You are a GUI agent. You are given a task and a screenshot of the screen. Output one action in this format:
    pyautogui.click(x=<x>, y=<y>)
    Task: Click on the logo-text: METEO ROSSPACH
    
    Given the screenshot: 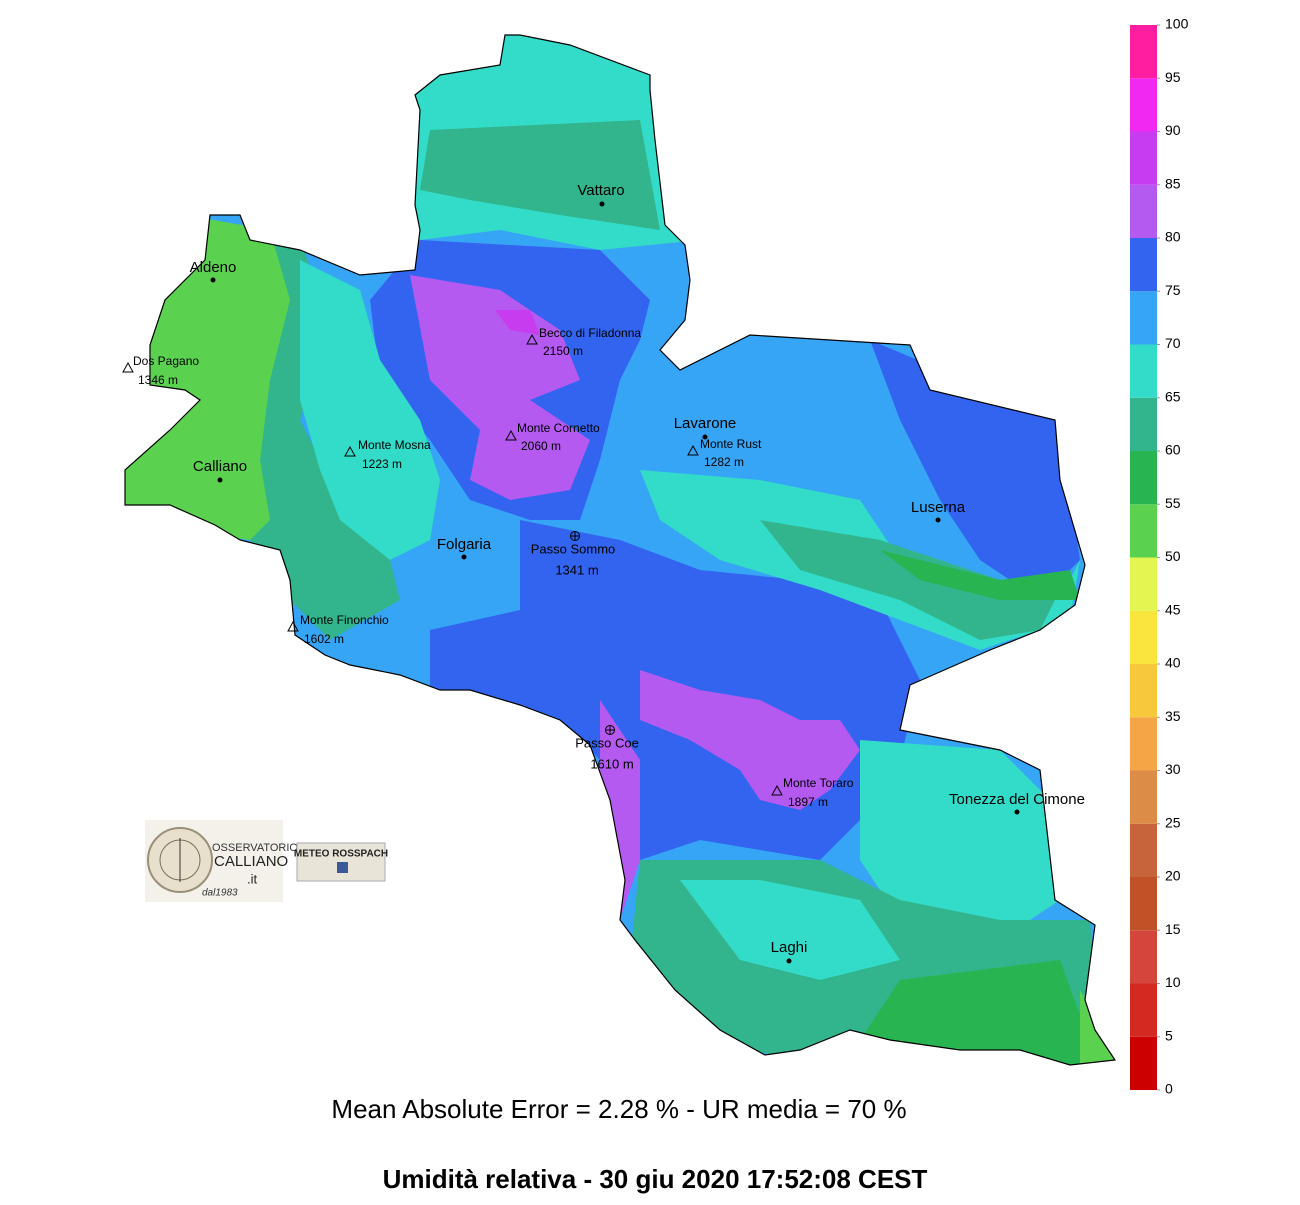 What is the action you would take?
    pyautogui.click(x=341, y=854)
    